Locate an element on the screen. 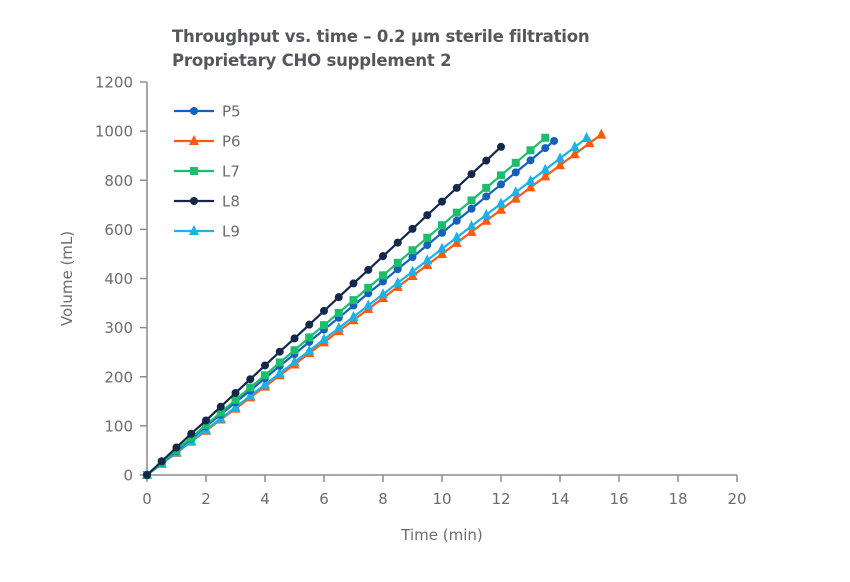  chart-subtitle: Proprietary CHO supplement 2 is located at coordinates (312, 60).